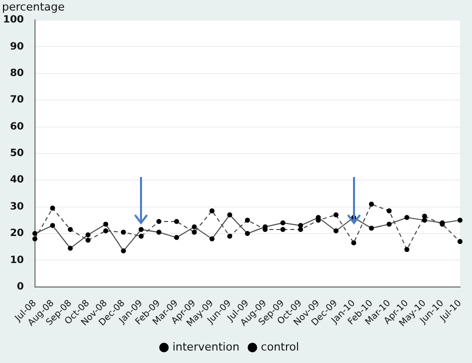 Image resolution: width=472 pixels, height=363 pixels. What do you see at coordinates (206, 347) in the screenshot?
I see `legend-label: intervention` at bounding box center [206, 347].